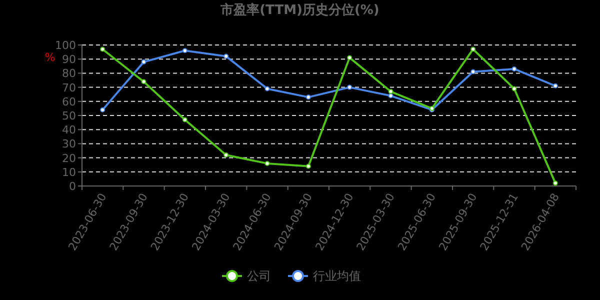  Describe the element at coordinates (69, 116) in the screenshot. I see `y-tick-label: 50` at that location.